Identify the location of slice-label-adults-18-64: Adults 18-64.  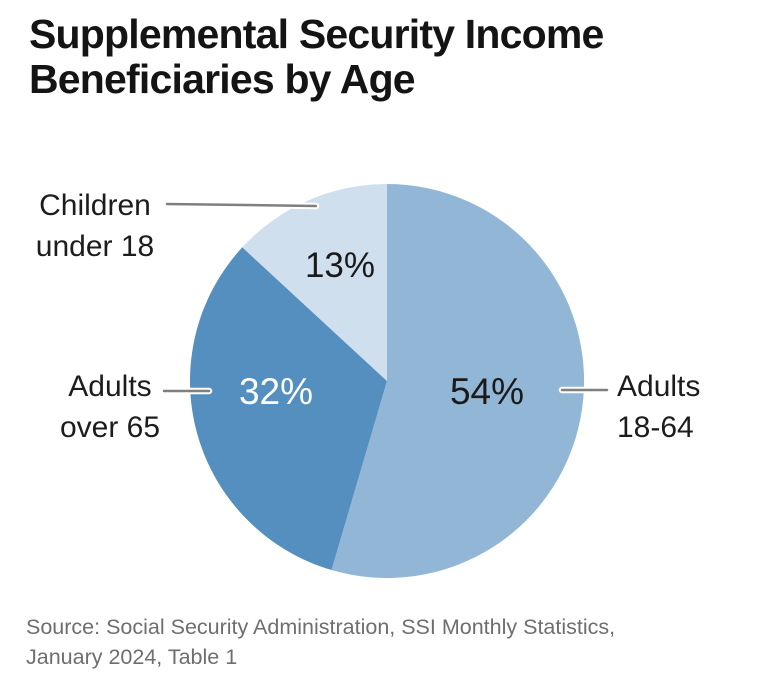
(659, 407).